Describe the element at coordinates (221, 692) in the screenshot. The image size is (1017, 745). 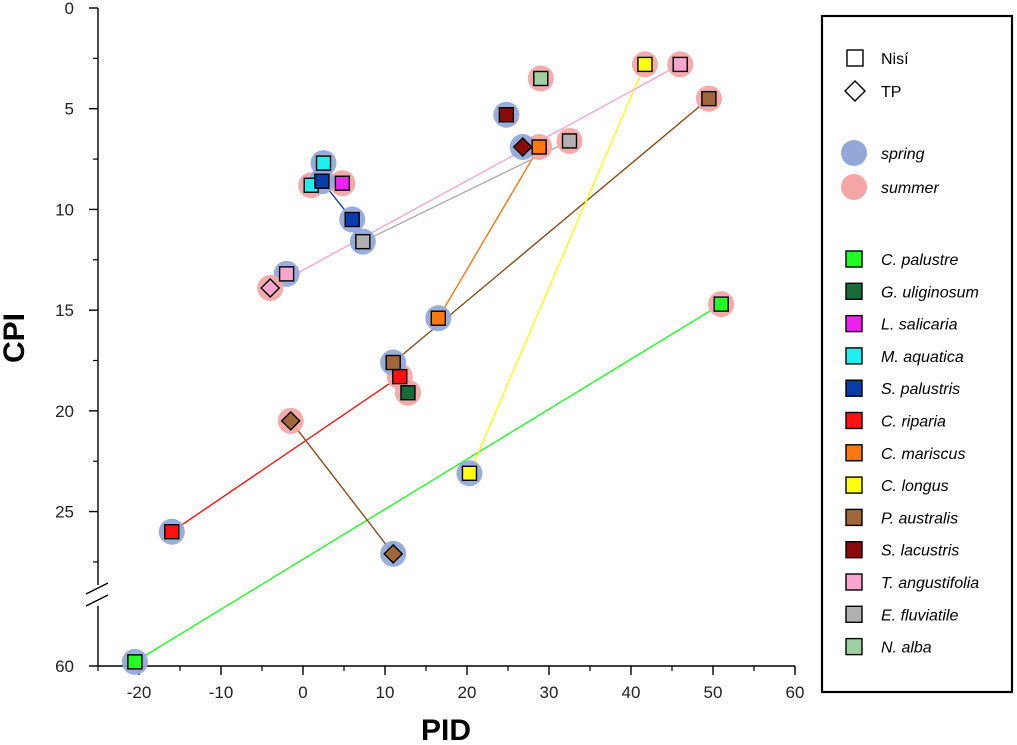
I see `x-tick-label: -10` at that location.